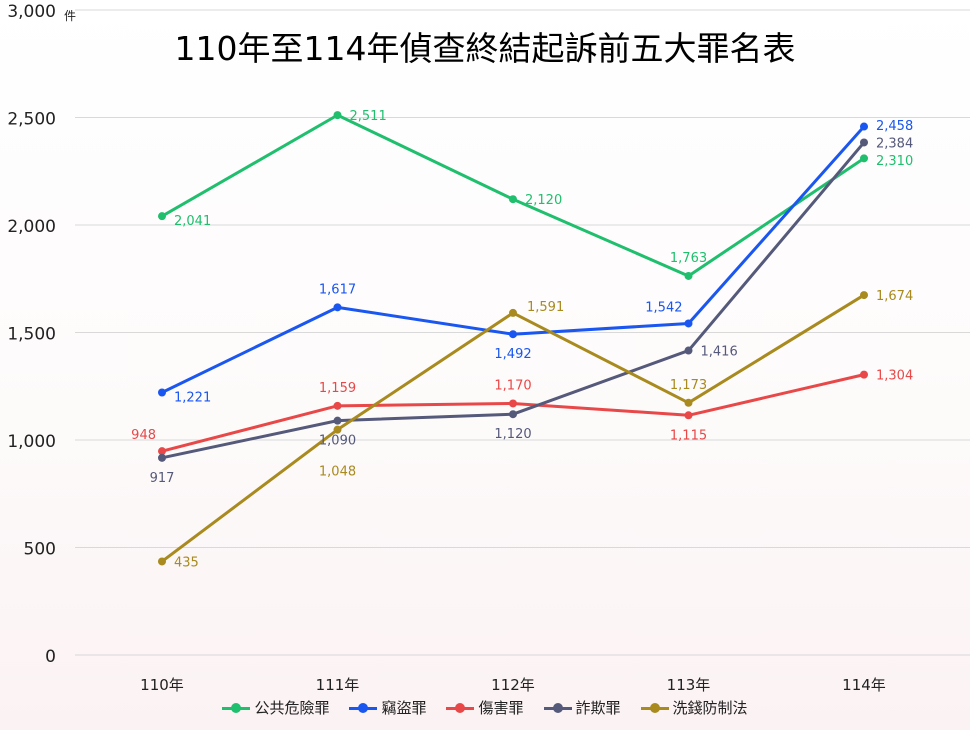 Image resolution: width=970 pixels, height=730 pixels. I want to click on data-label: 1,221, so click(192, 397).